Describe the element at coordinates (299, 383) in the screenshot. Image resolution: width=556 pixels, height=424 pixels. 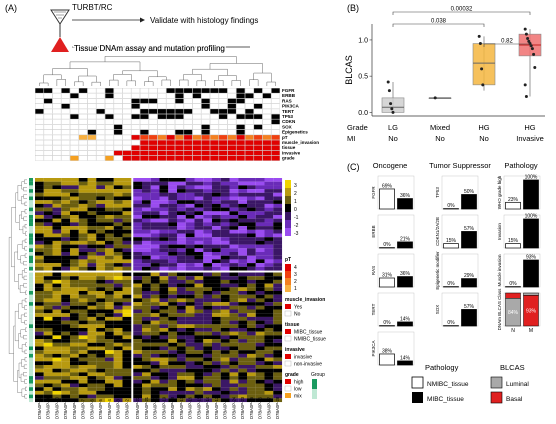
I see `grade-high-label: high` at that location.